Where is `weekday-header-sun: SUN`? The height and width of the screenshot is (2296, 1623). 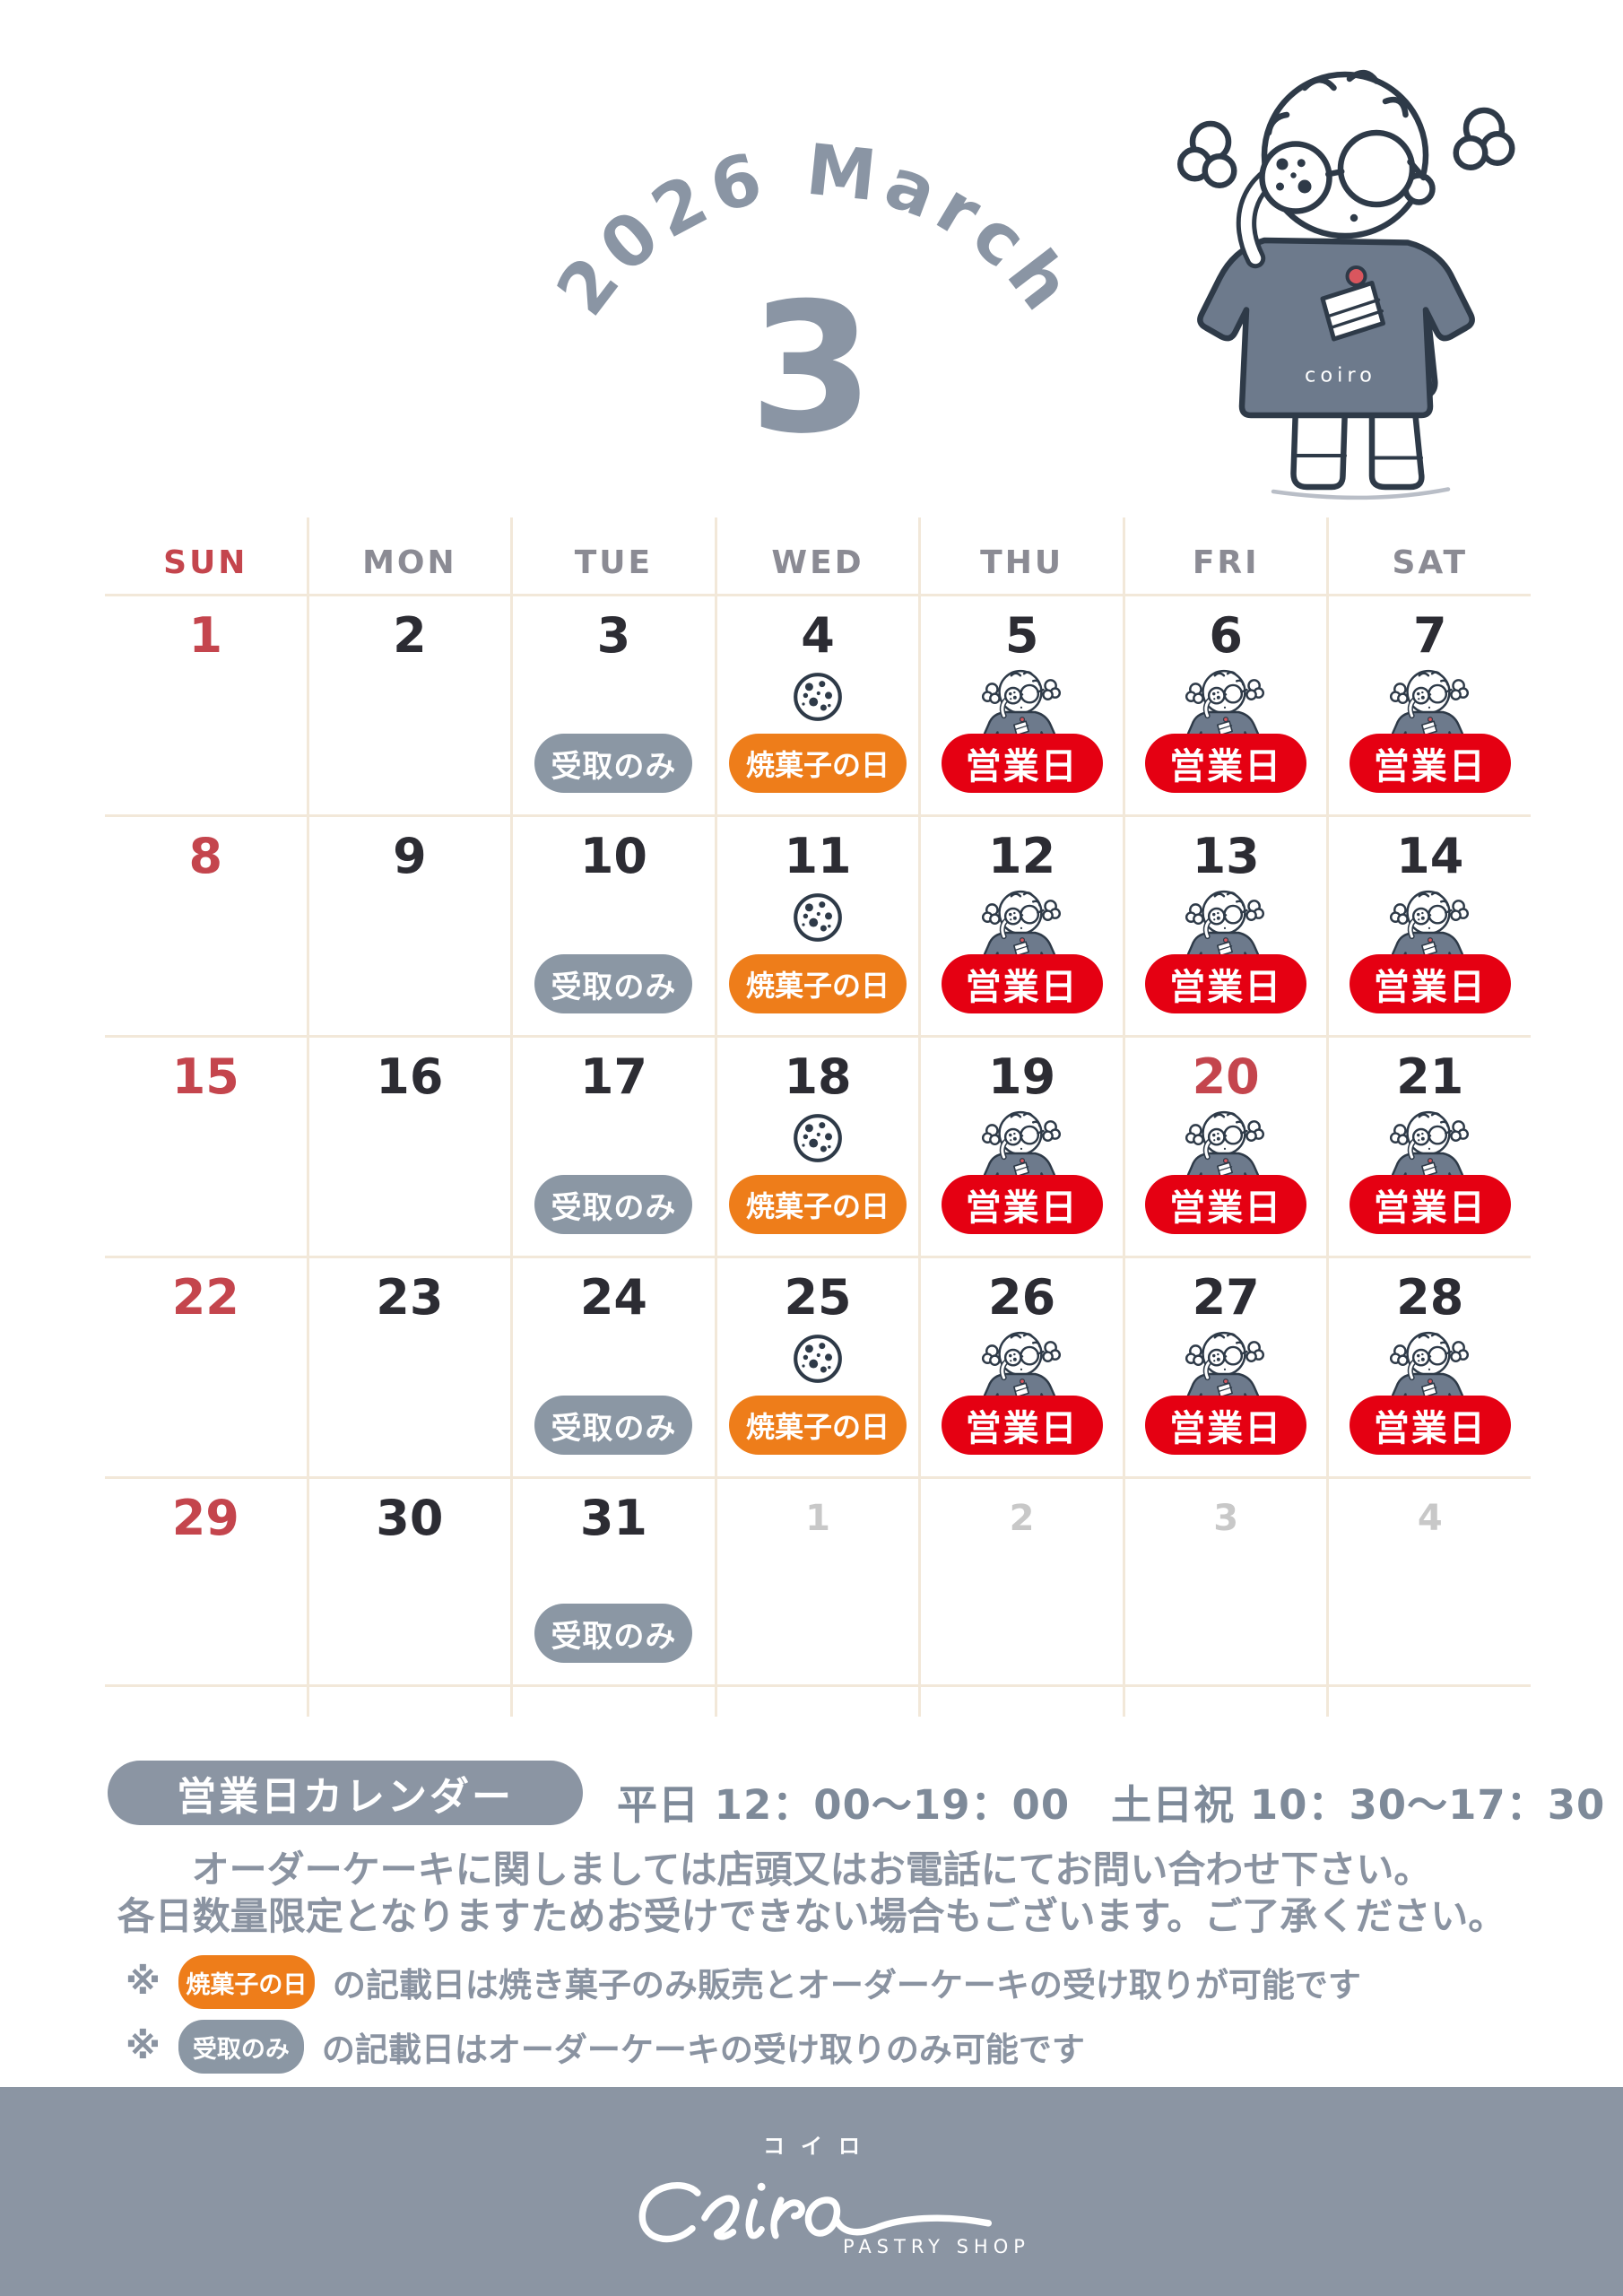 weekday-header-sun: SUN is located at coordinates (207, 555).